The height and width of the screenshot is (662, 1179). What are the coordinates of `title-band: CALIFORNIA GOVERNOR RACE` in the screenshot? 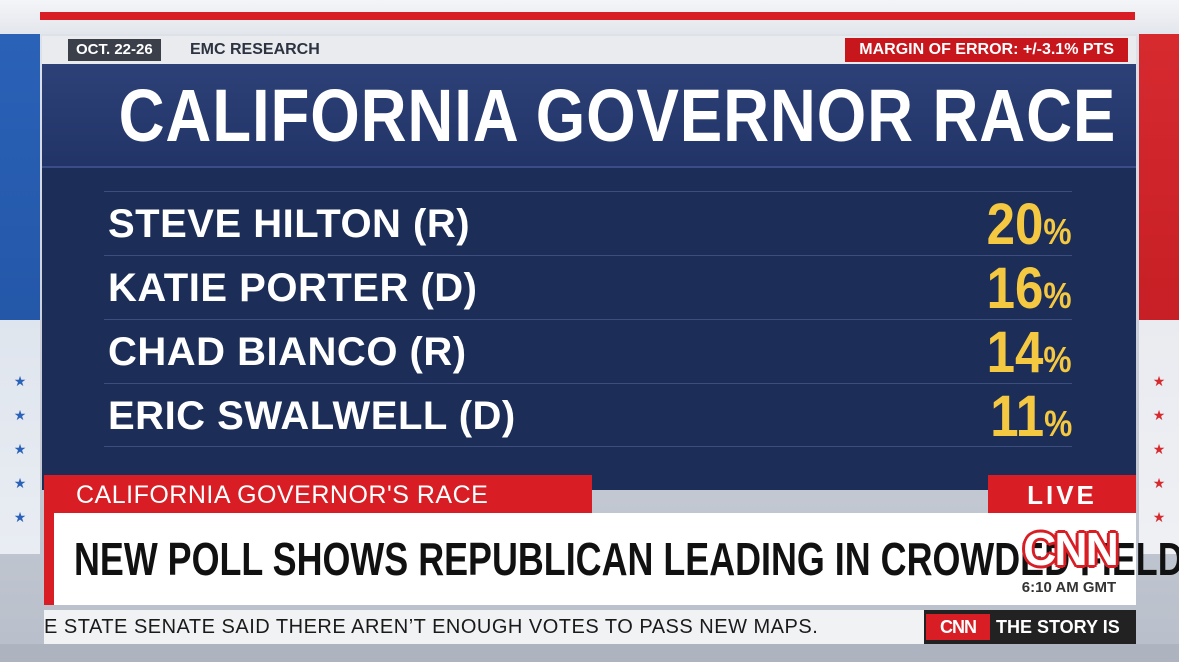 It's located at (589, 116).